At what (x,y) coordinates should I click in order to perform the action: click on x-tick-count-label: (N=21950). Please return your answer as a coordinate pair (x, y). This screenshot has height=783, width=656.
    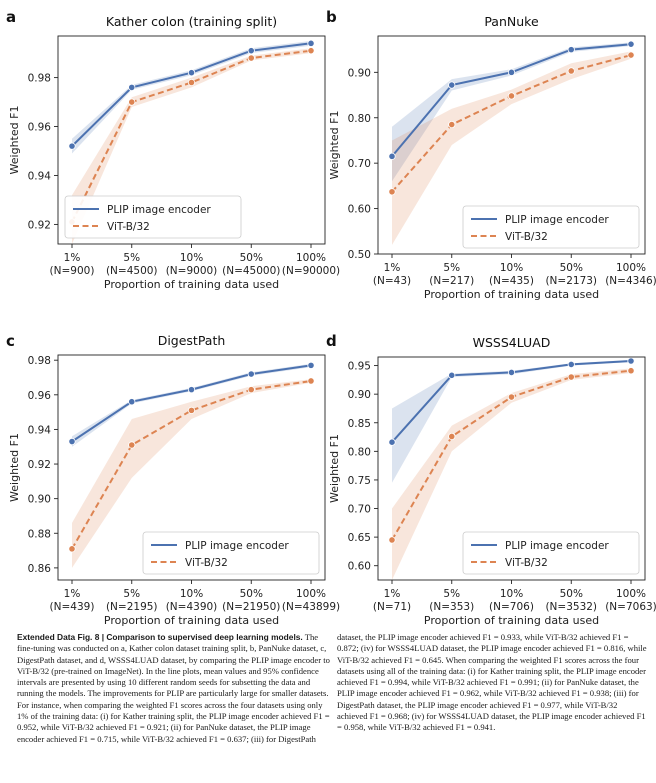
    Looking at the image, I should click on (251, 607).